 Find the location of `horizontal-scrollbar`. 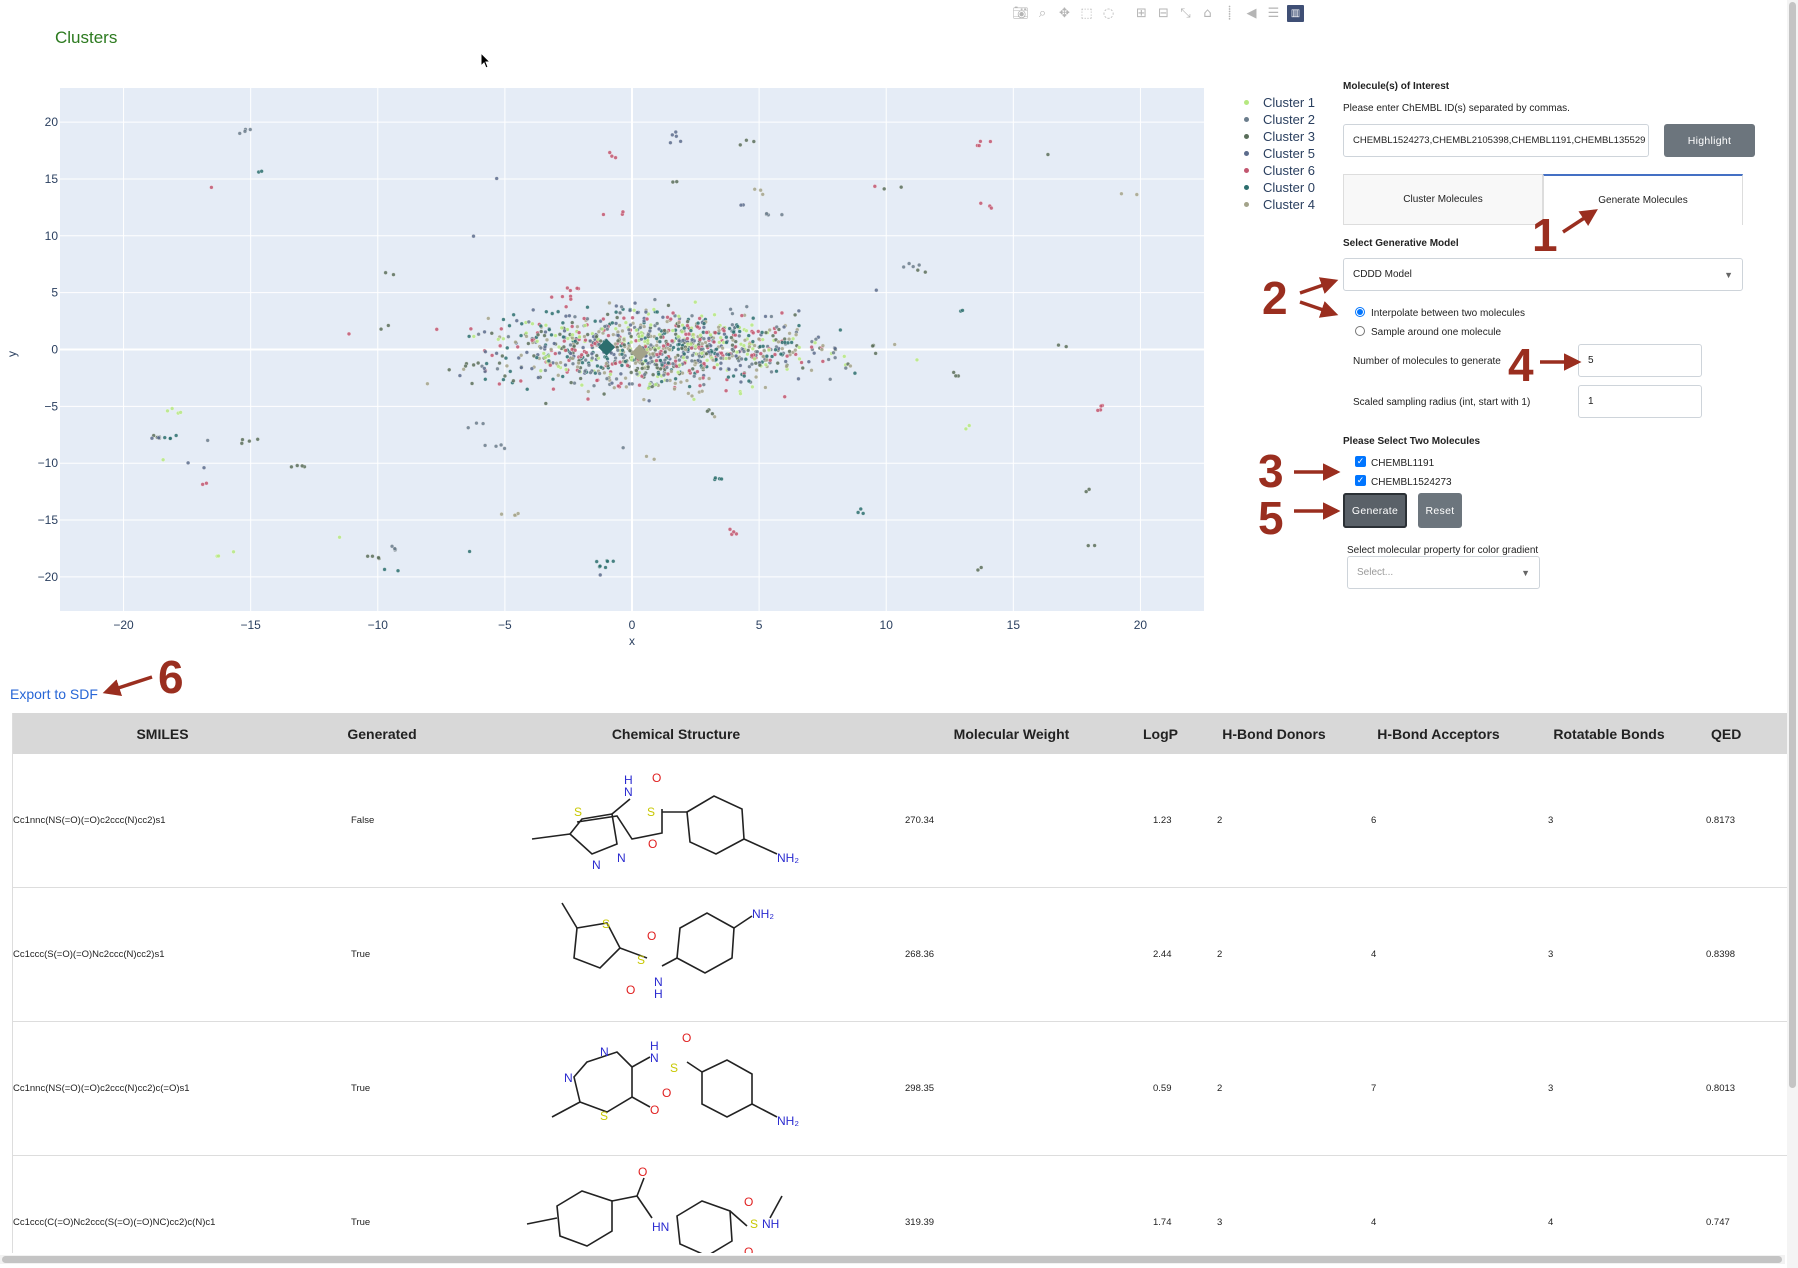

horizontal-scrollbar is located at coordinates (892, 1259).